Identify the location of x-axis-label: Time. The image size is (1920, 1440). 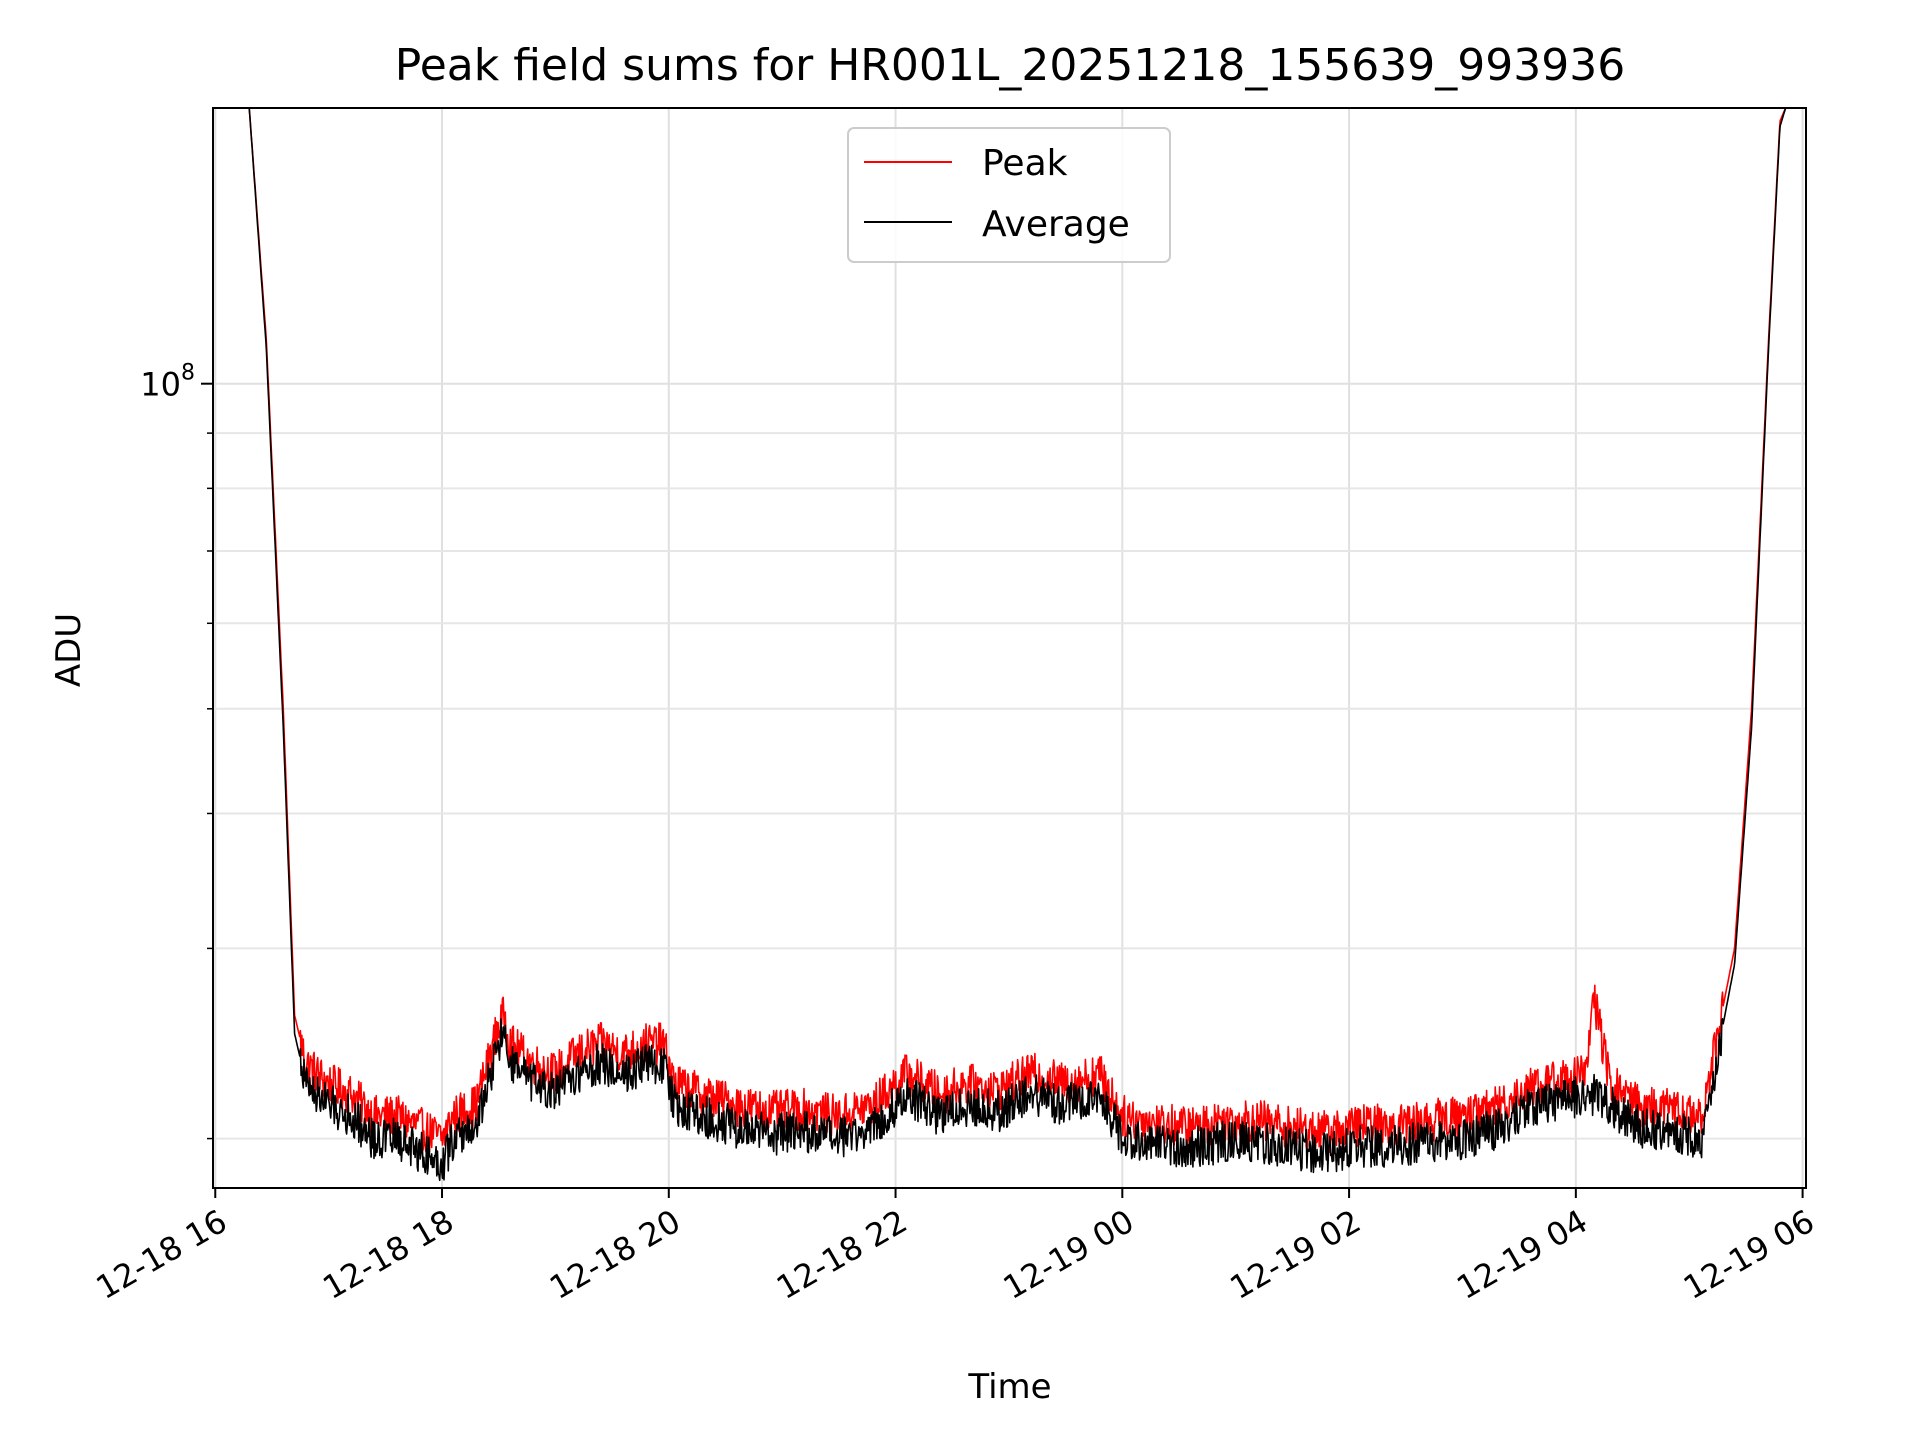
(1009, 1387).